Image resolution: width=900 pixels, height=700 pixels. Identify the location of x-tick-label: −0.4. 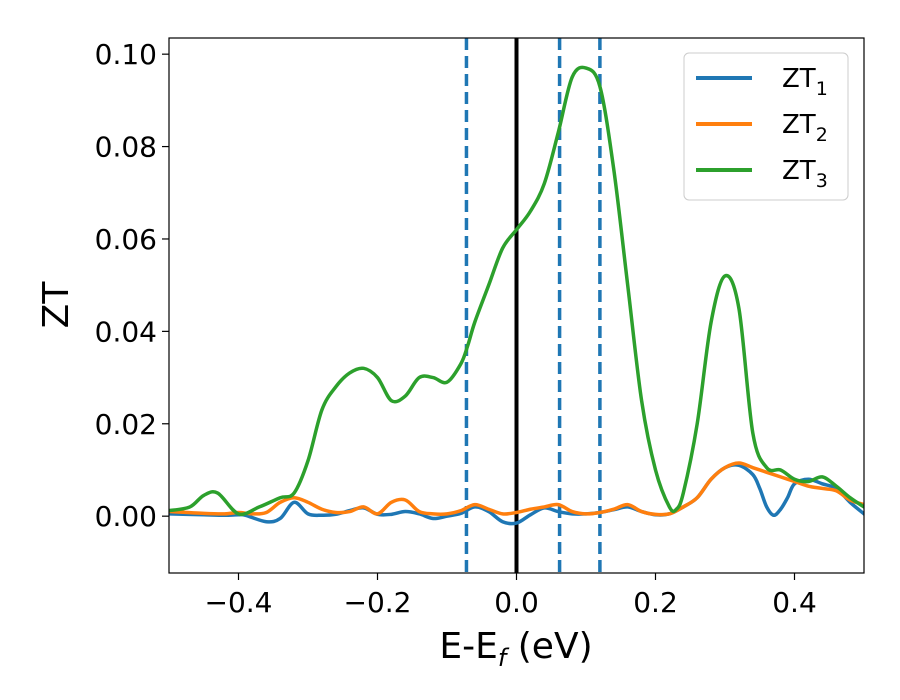
(239, 602).